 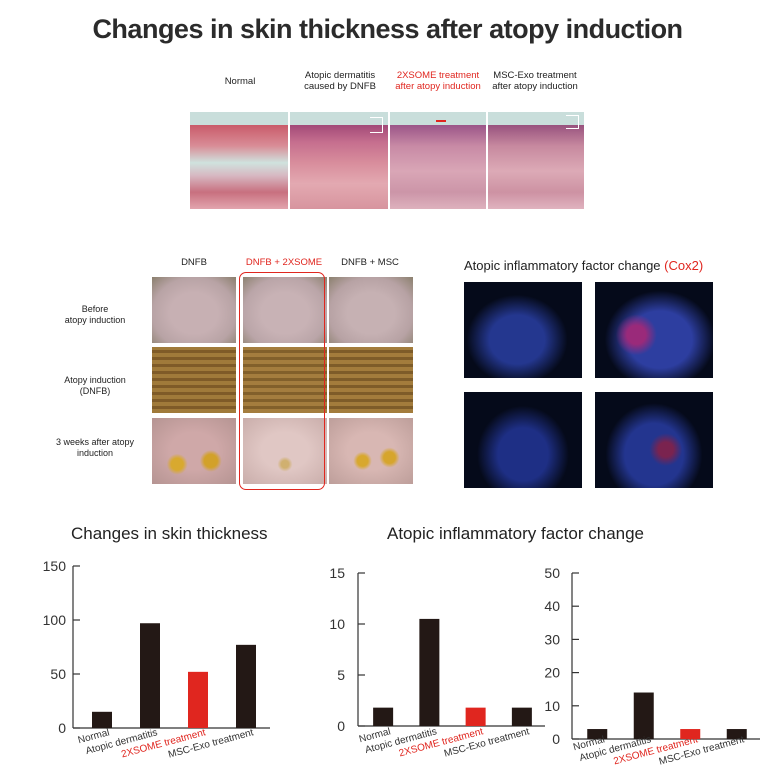 What do you see at coordinates (340, 86) in the screenshot?
I see `histology-label-atopic-line2: caused by DNFB` at bounding box center [340, 86].